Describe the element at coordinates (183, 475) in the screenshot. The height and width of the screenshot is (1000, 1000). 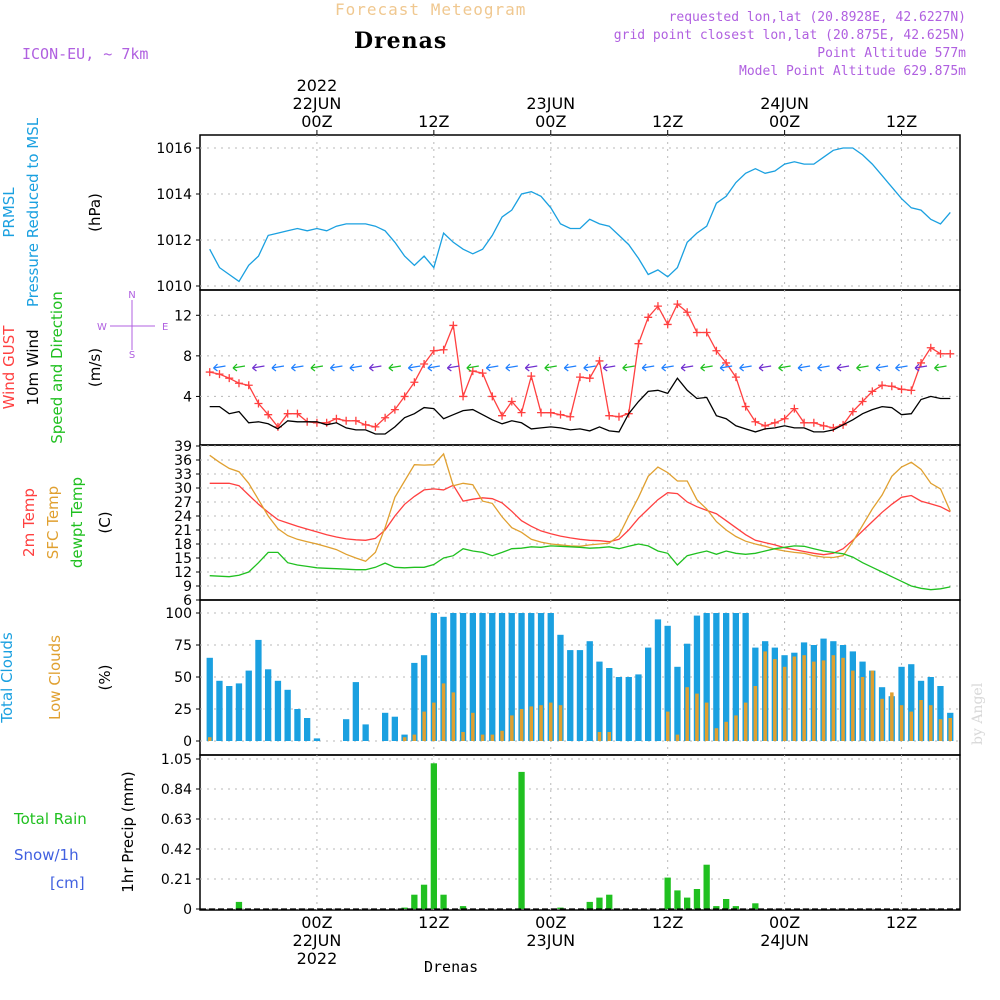
I see `y-tick-label: 33` at that location.